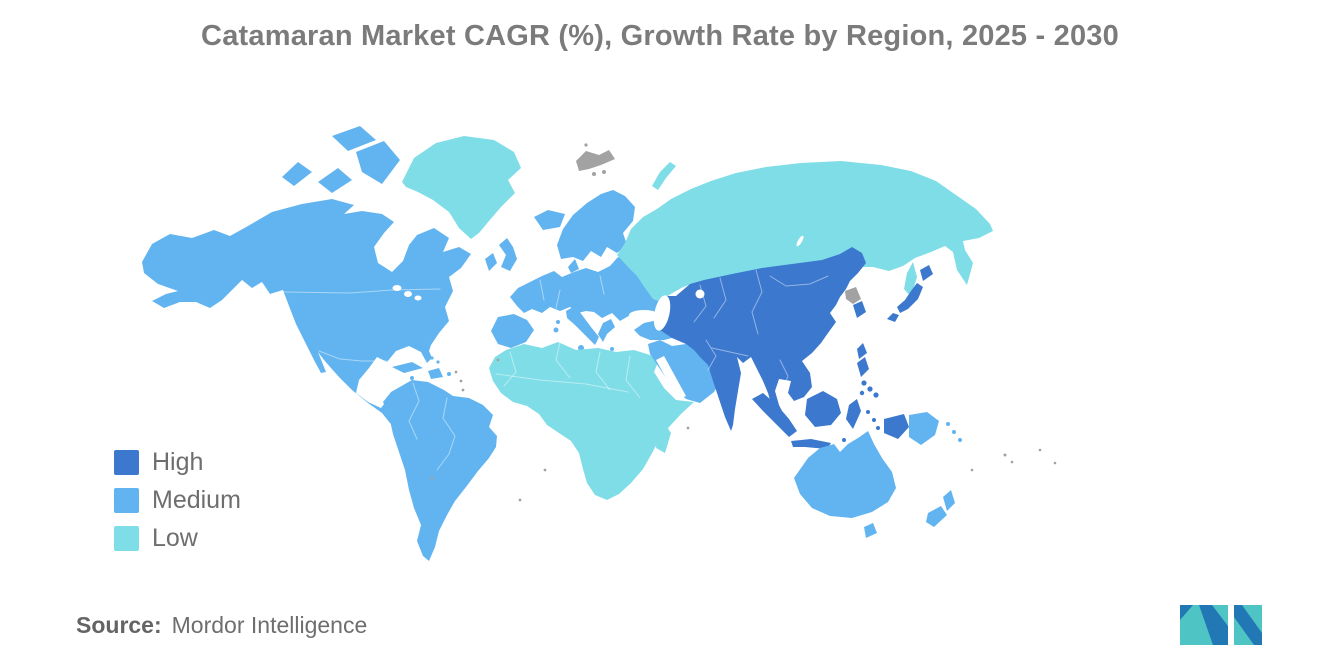 The image size is (1320, 665). What do you see at coordinates (341, 159) in the screenshot?
I see `region-canada-arctic-islands` at bounding box center [341, 159].